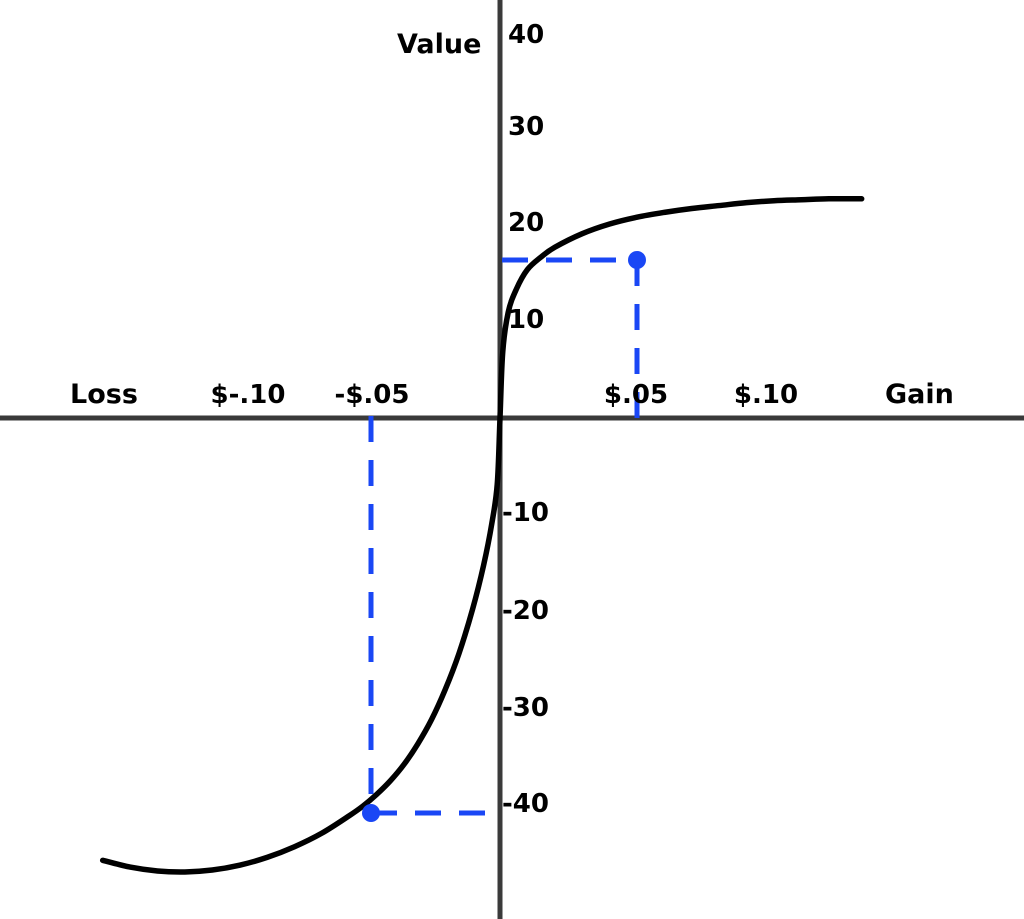  Describe the element at coordinates (371, 813) in the screenshot. I see `loss-reference-point-marker` at that location.